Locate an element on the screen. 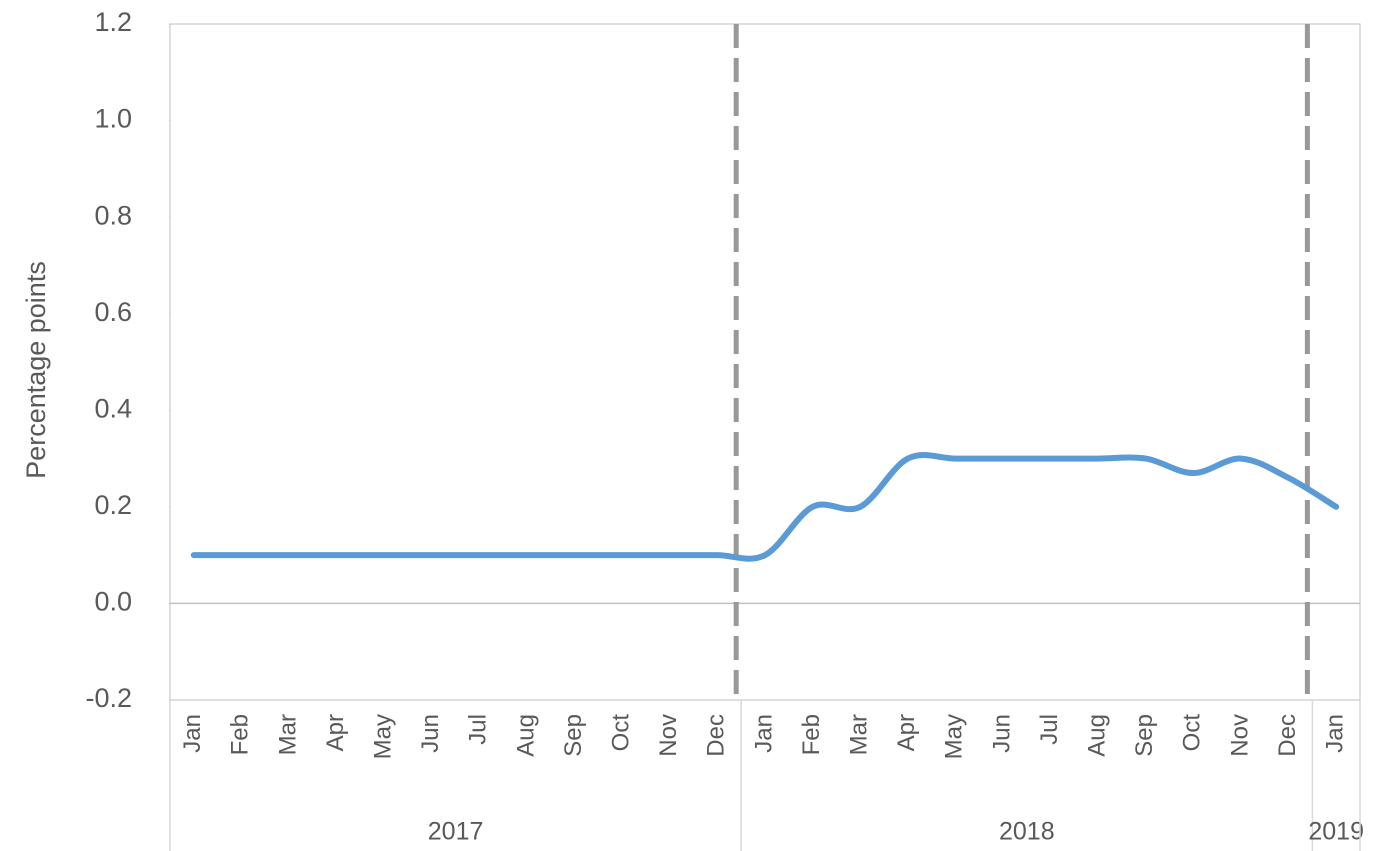  y-tick-label: 1.0 is located at coordinates (113, 119).